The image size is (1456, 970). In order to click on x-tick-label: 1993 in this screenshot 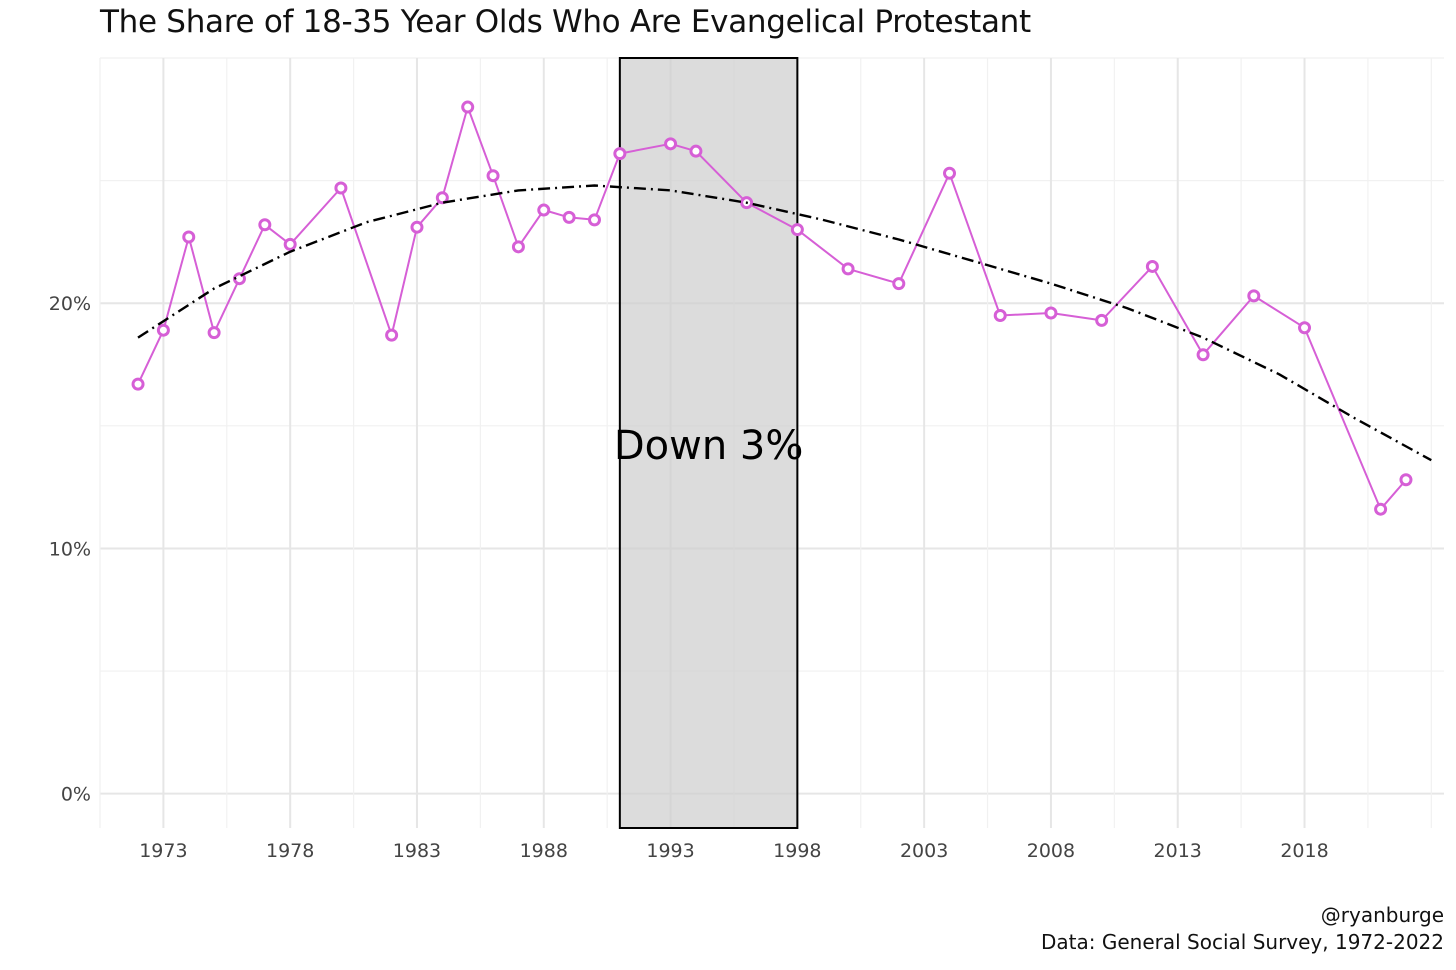, I will do `click(670, 851)`.